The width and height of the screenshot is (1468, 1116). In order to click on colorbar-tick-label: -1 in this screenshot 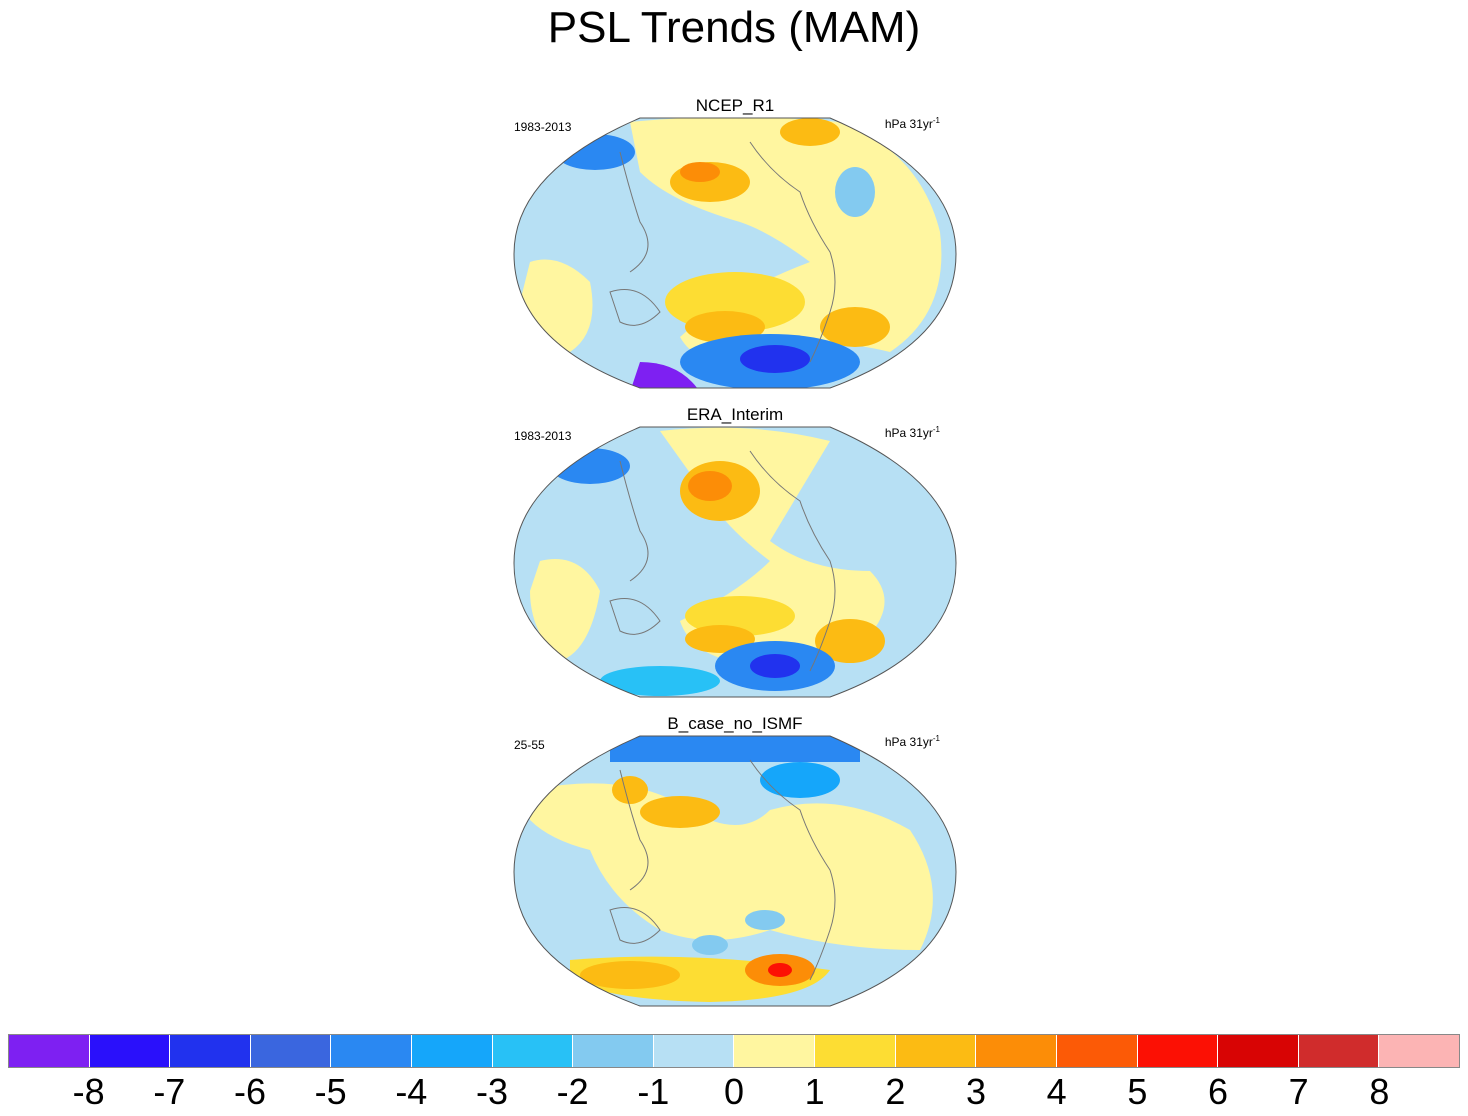, I will do `click(653, 1091)`.